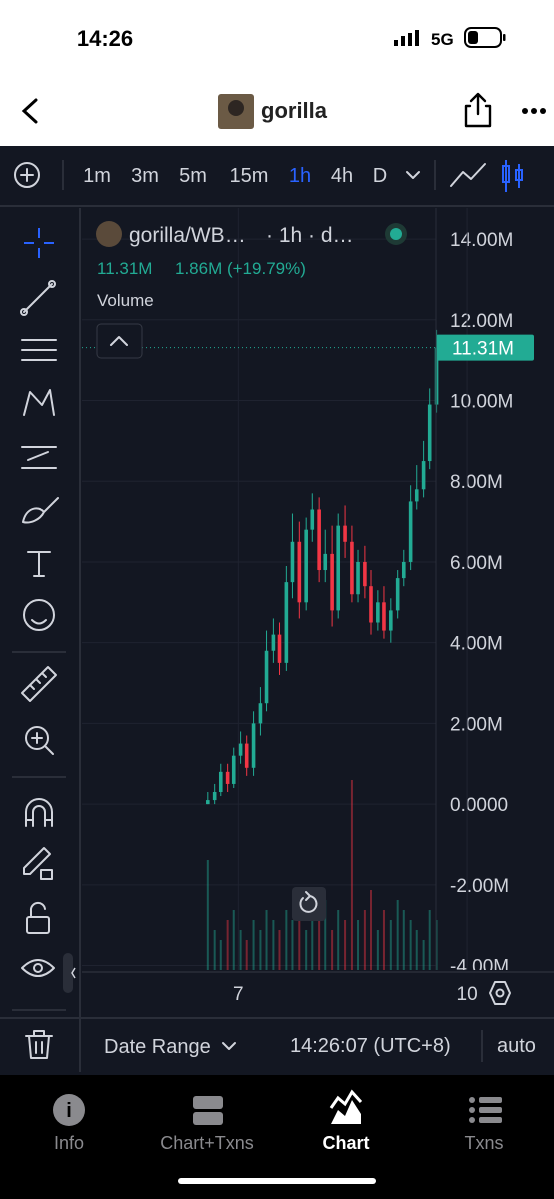  What do you see at coordinates (277, 1181) in the screenshot?
I see `home-indicator` at bounding box center [277, 1181].